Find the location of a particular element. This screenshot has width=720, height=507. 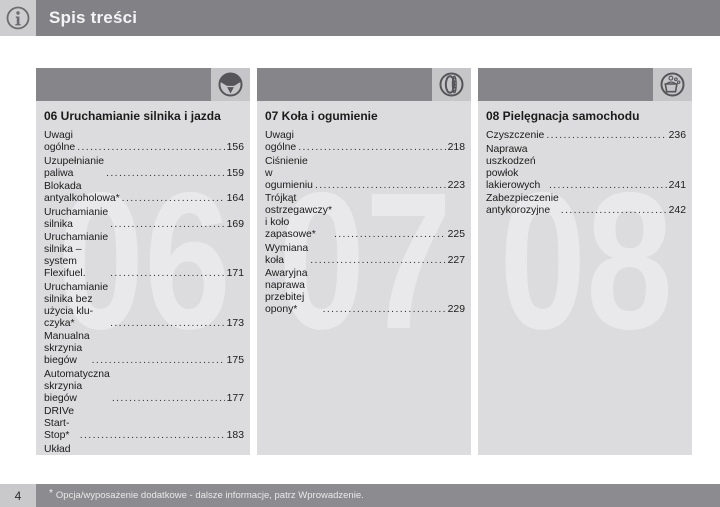

toc-item-page: 164 is located at coordinates (235, 198).